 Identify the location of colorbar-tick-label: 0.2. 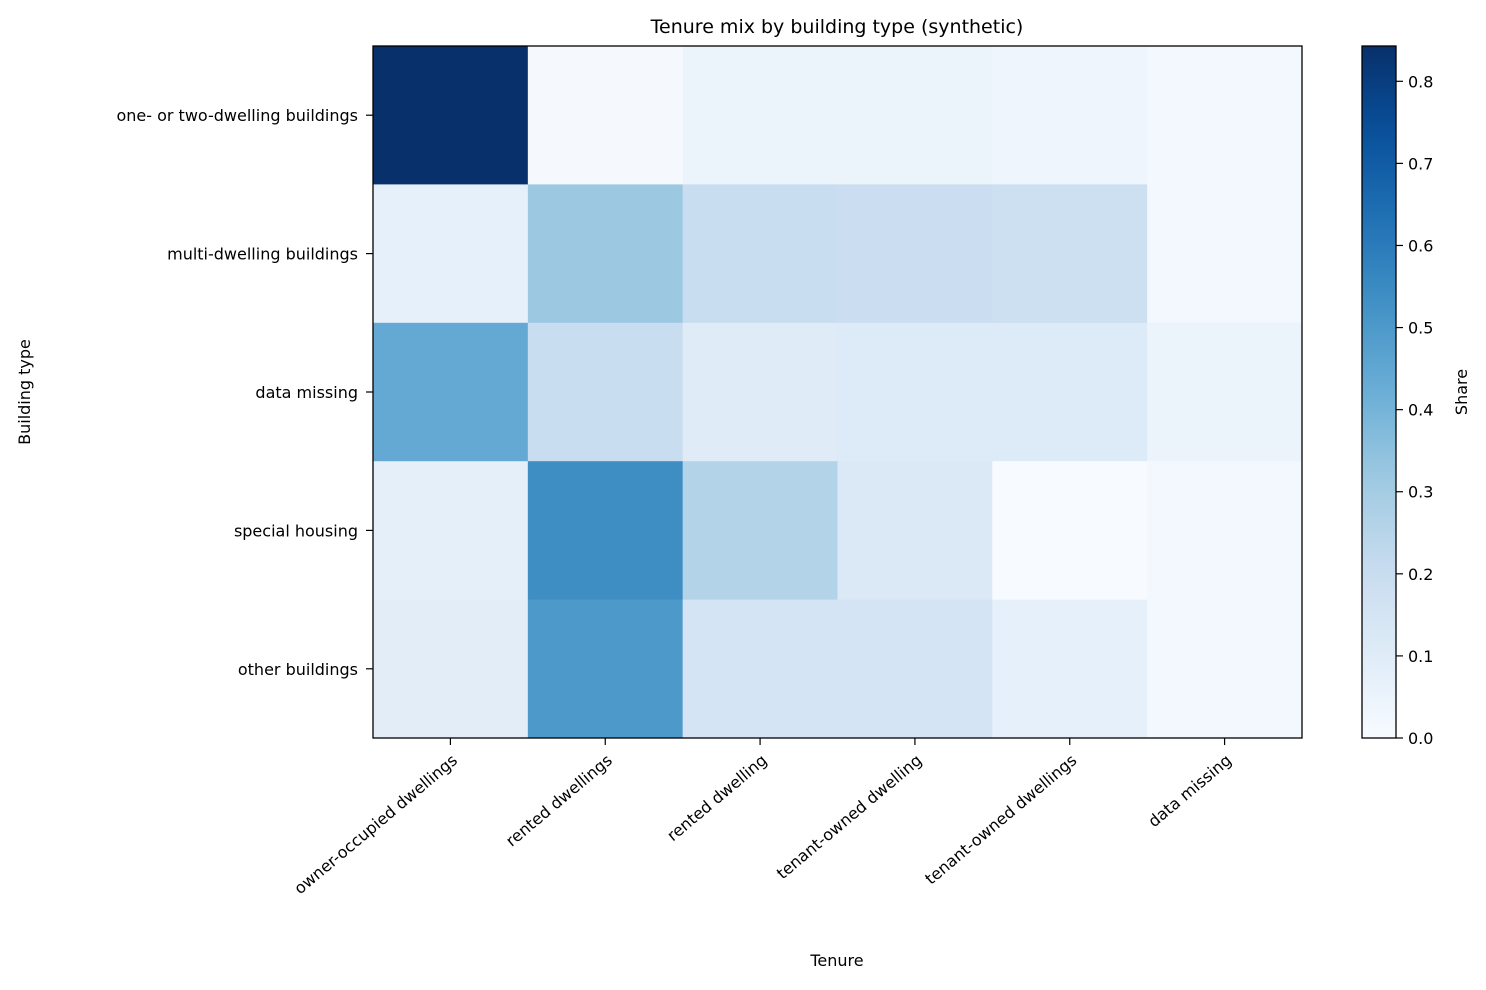
(1420, 574).